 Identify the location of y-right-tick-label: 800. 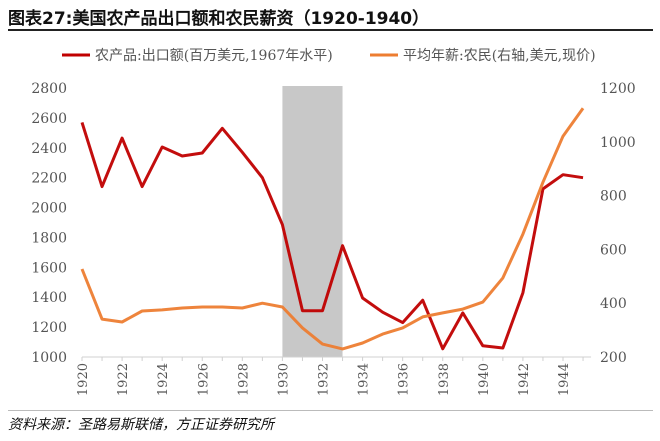
(613, 197).